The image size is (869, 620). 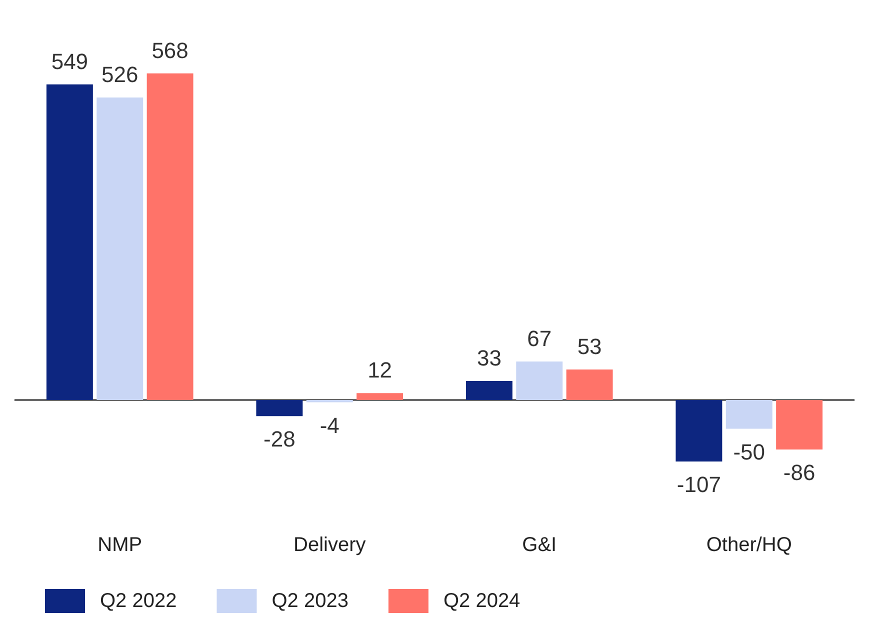 What do you see at coordinates (138, 601) in the screenshot?
I see `legend-label: Q2 2022` at bounding box center [138, 601].